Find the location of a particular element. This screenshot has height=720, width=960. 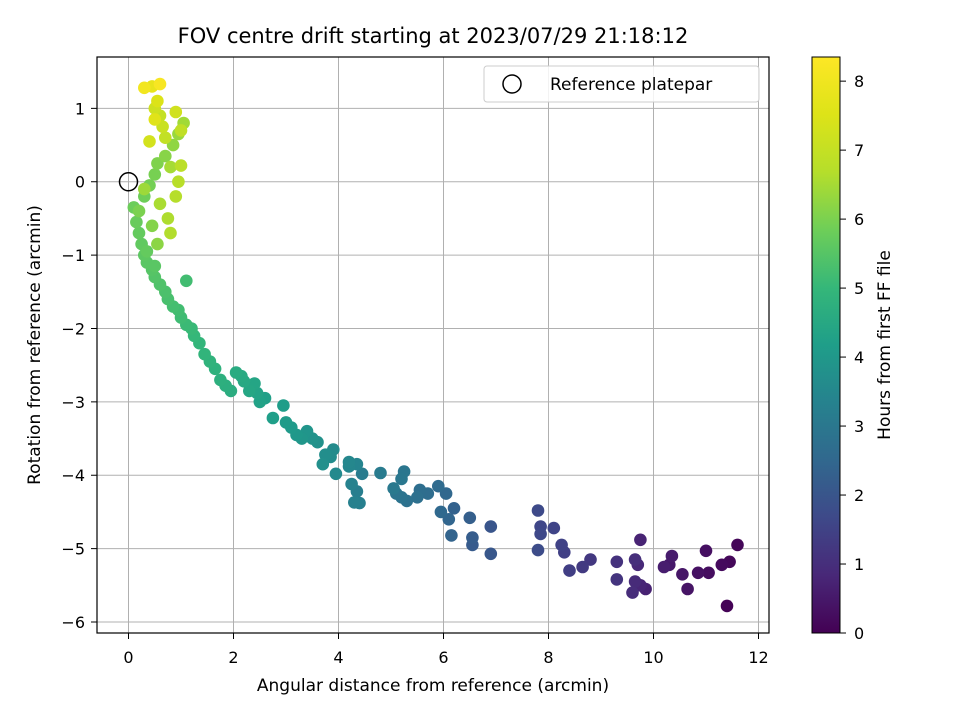

x-tick-label: 6 is located at coordinates (443, 657).